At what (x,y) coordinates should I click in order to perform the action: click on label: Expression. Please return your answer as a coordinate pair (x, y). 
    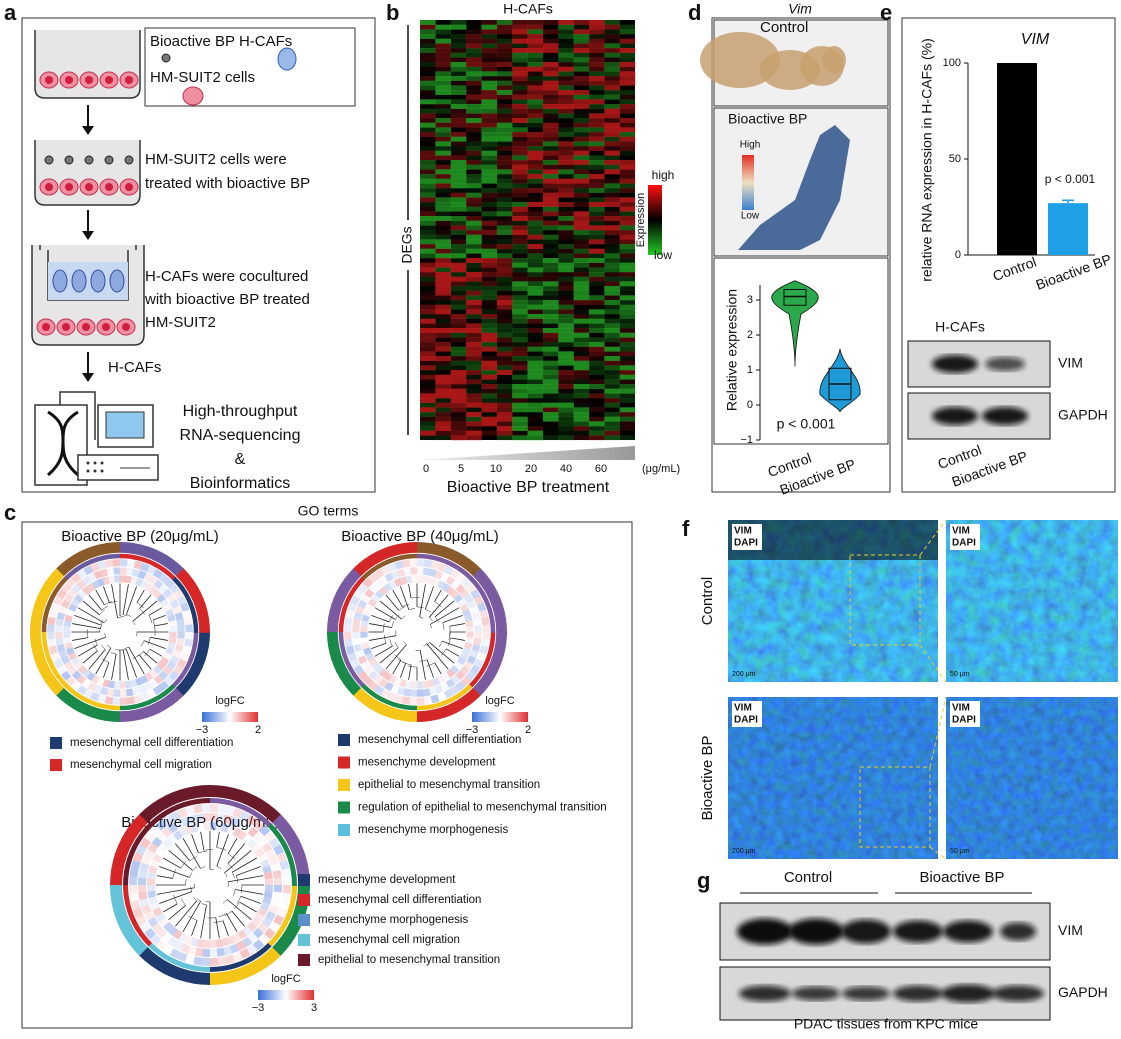
    Looking at the image, I should click on (641, 220).